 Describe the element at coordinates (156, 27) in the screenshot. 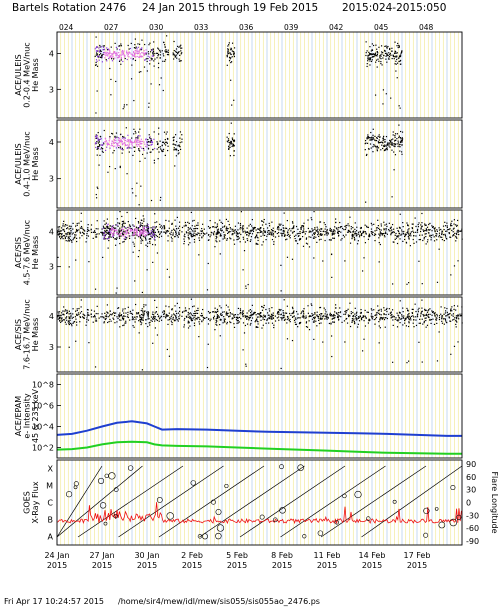

I see `doy-tick-label: 030` at that location.